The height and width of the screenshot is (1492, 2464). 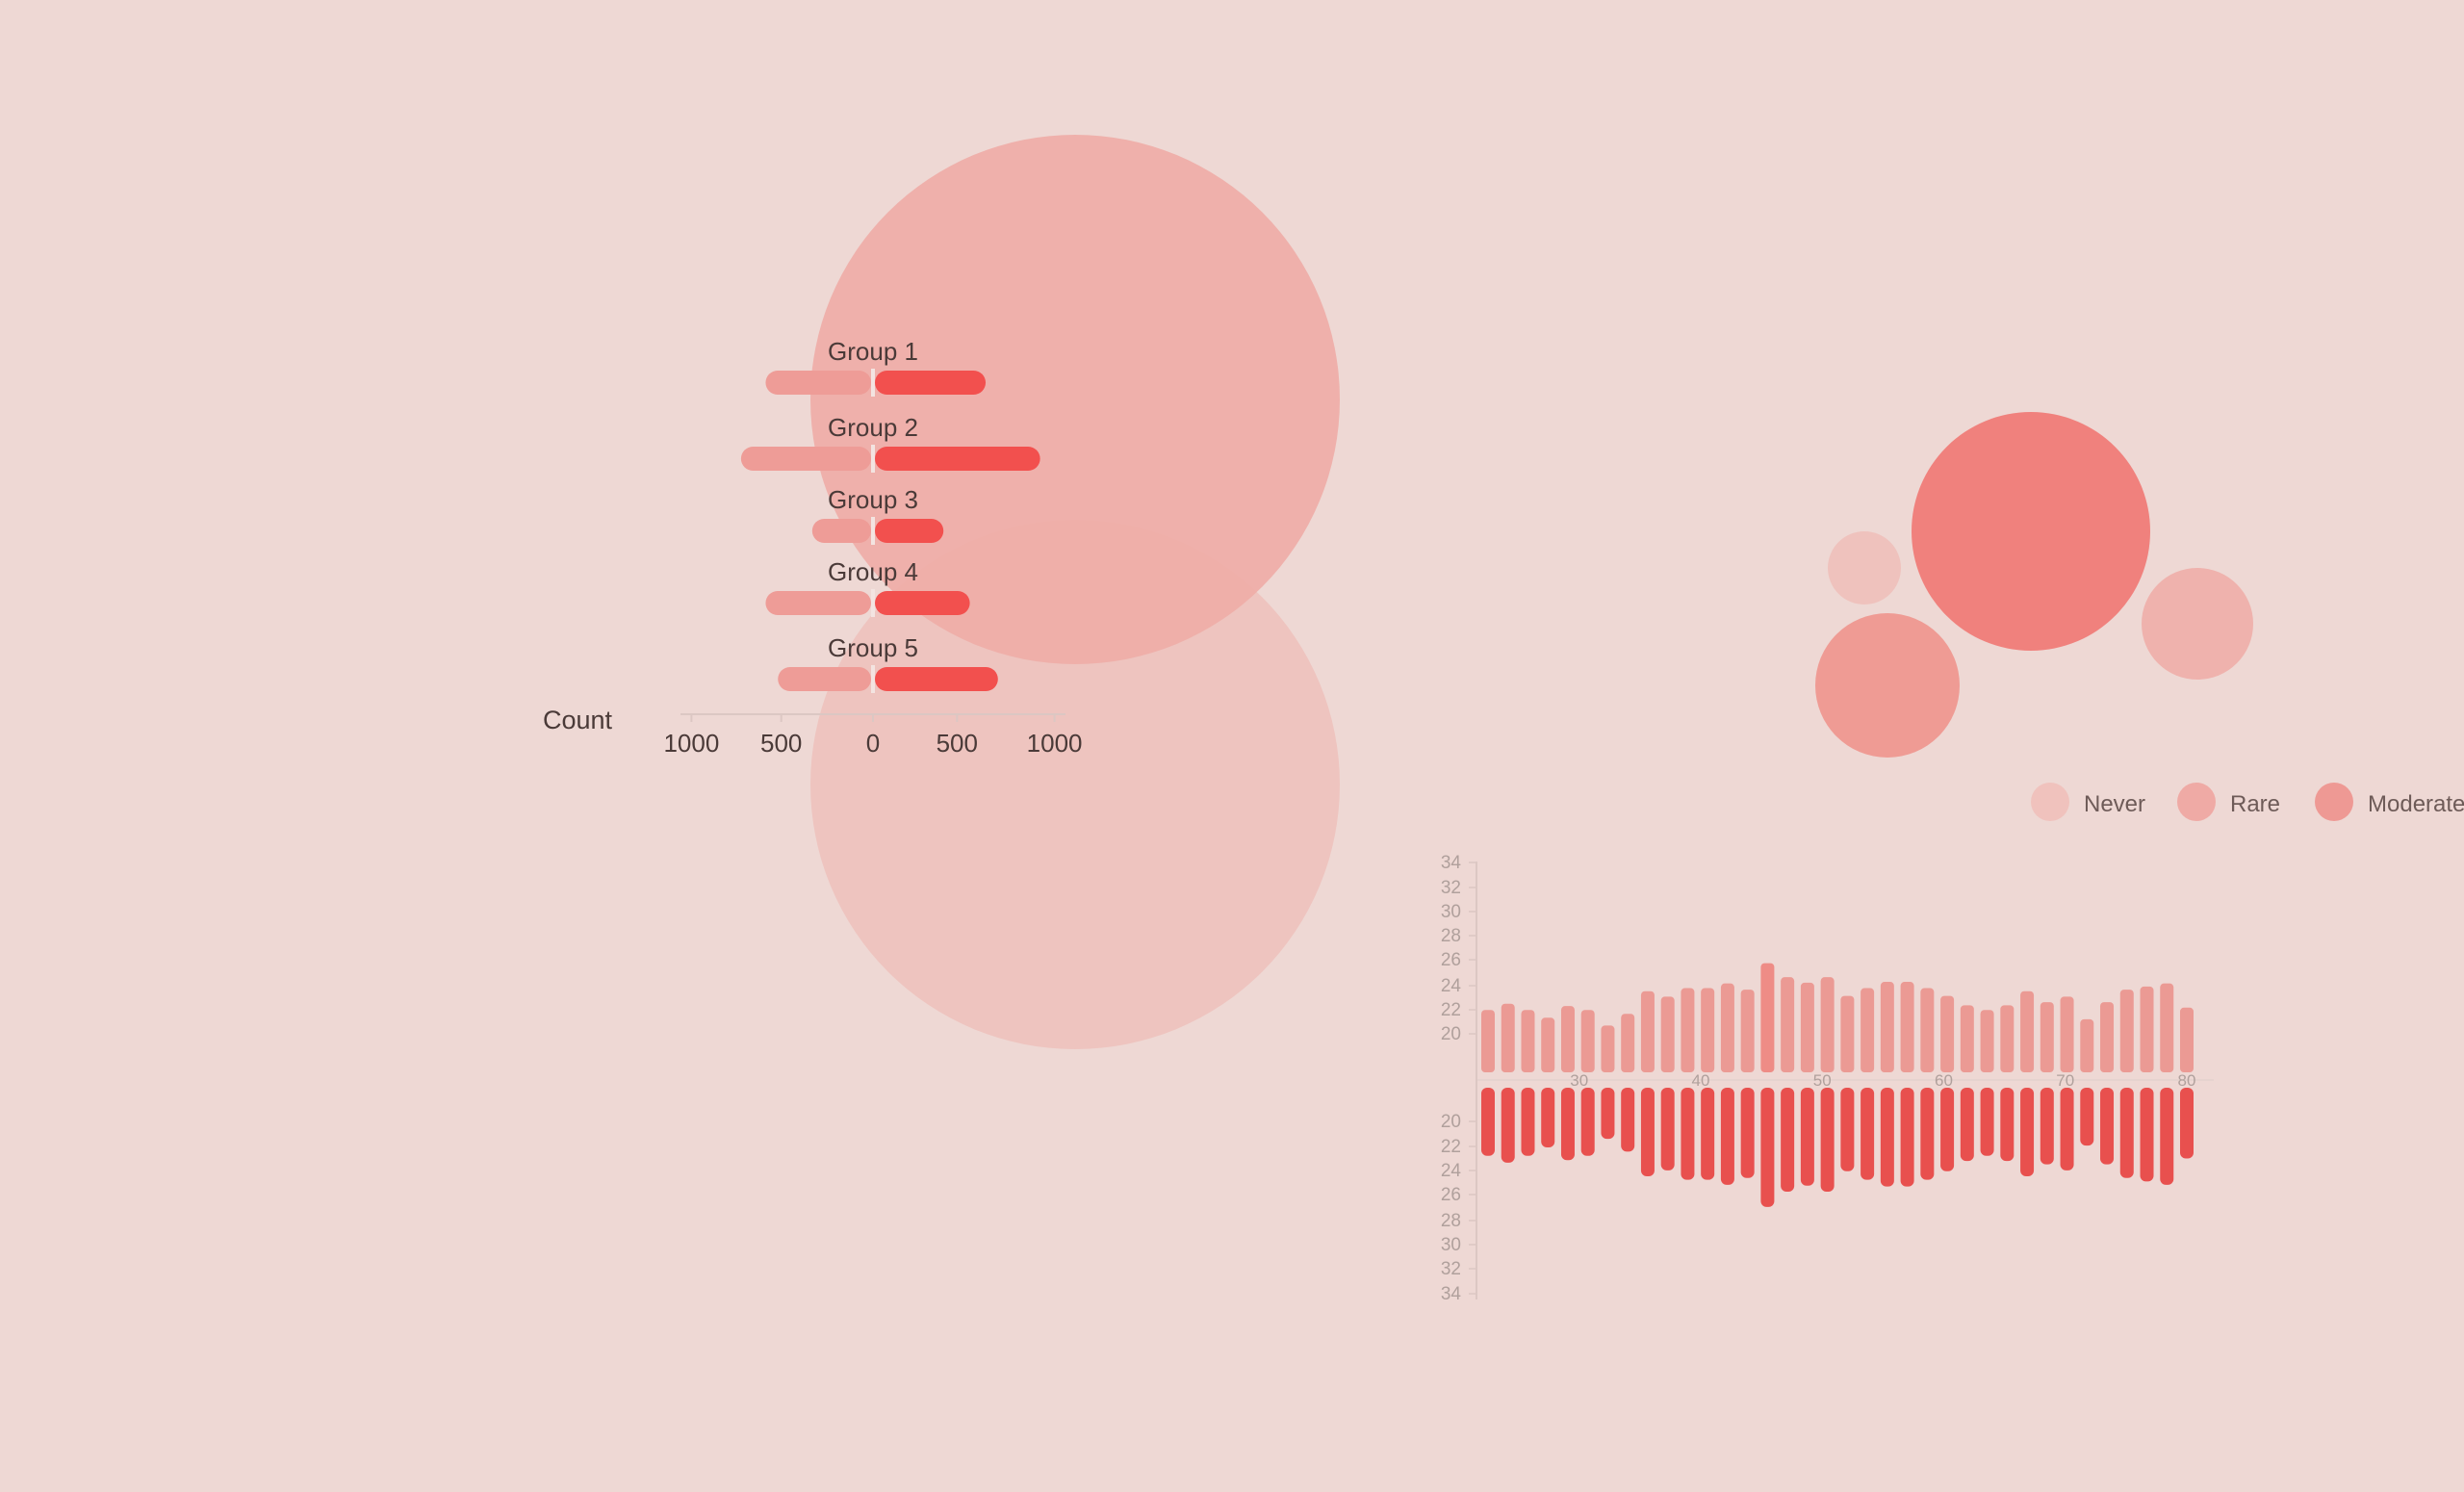 I want to click on mirror-x-tick-label: 50, so click(x=1822, y=1080).